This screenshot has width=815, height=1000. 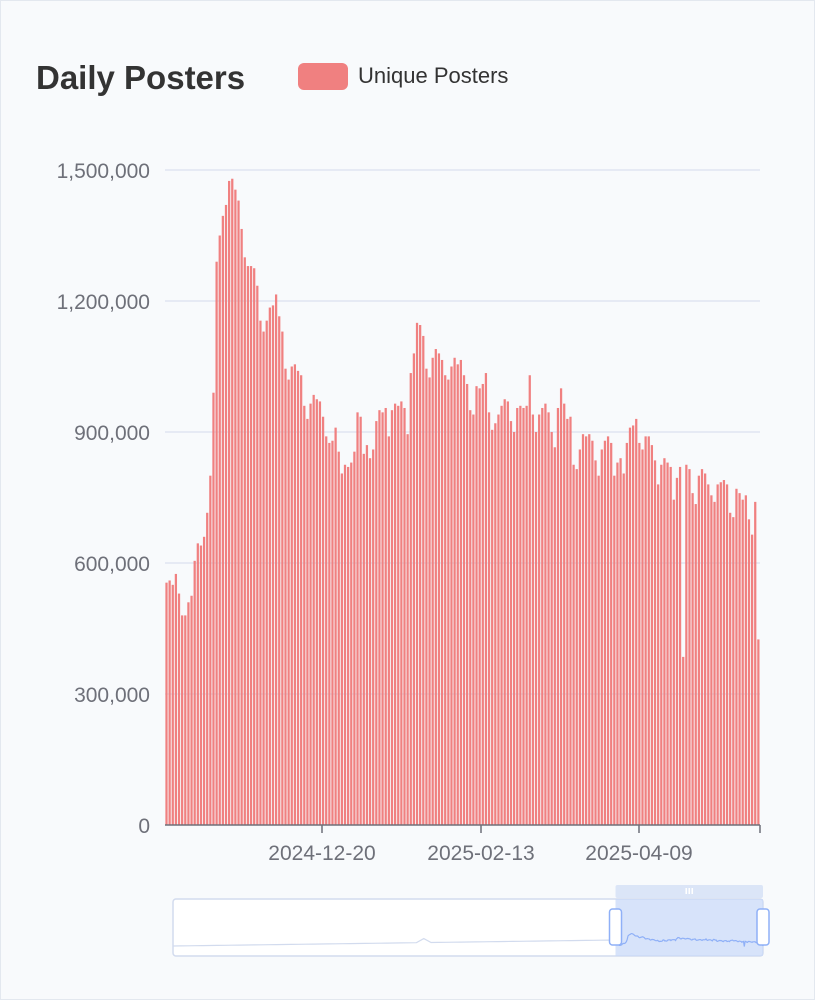 I want to click on zoom-handle-left, so click(x=615, y=927).